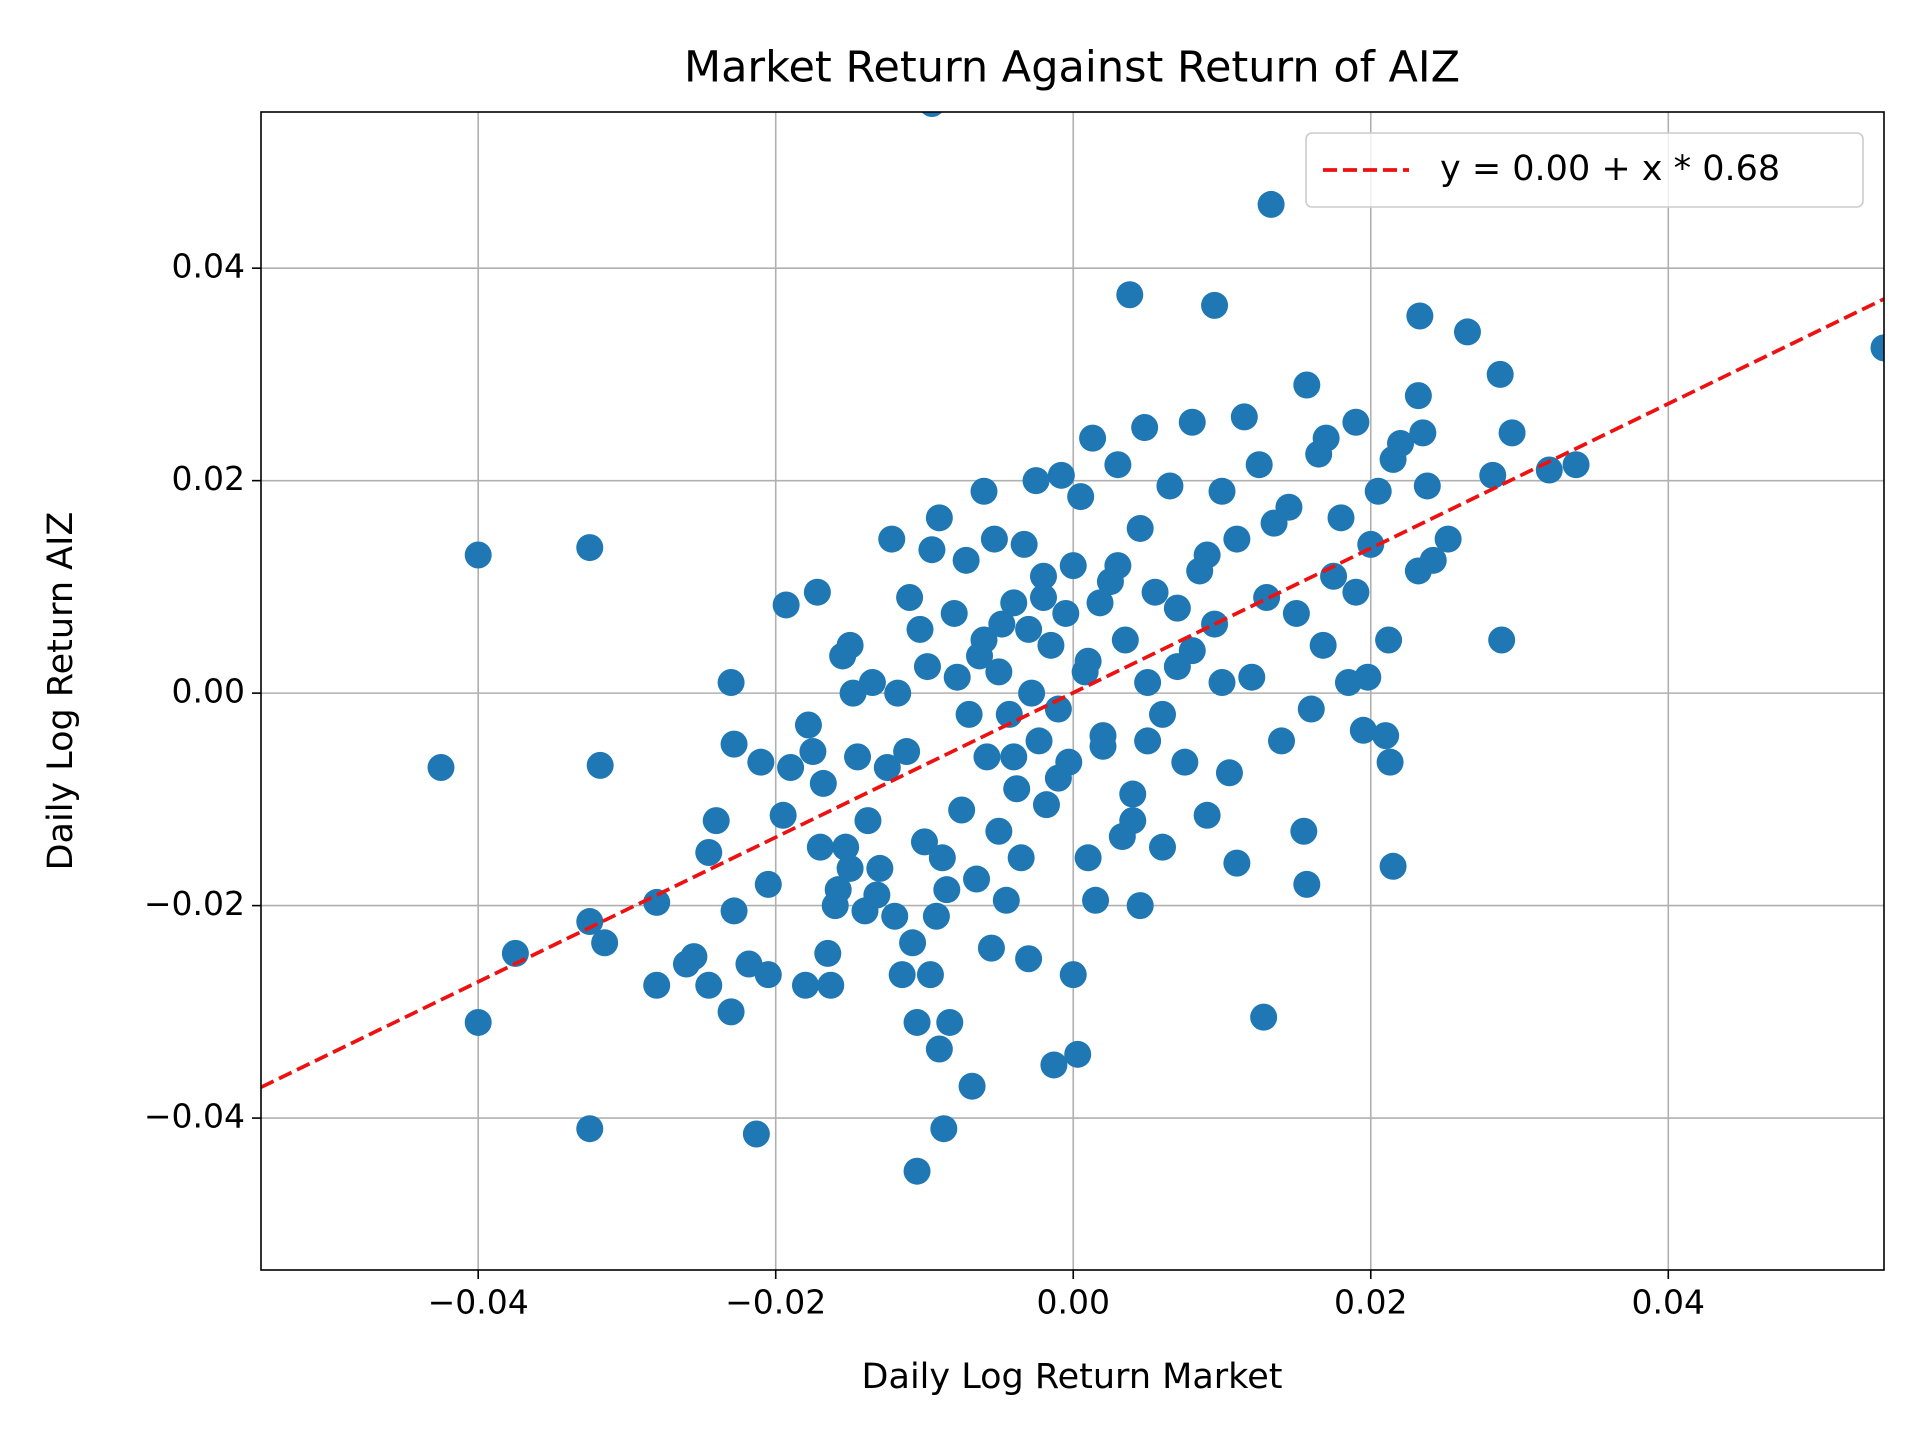 This screenshot has height=1440, width=1920. I want to click on x-tick-label: 0.00, so click(1073, 1302).